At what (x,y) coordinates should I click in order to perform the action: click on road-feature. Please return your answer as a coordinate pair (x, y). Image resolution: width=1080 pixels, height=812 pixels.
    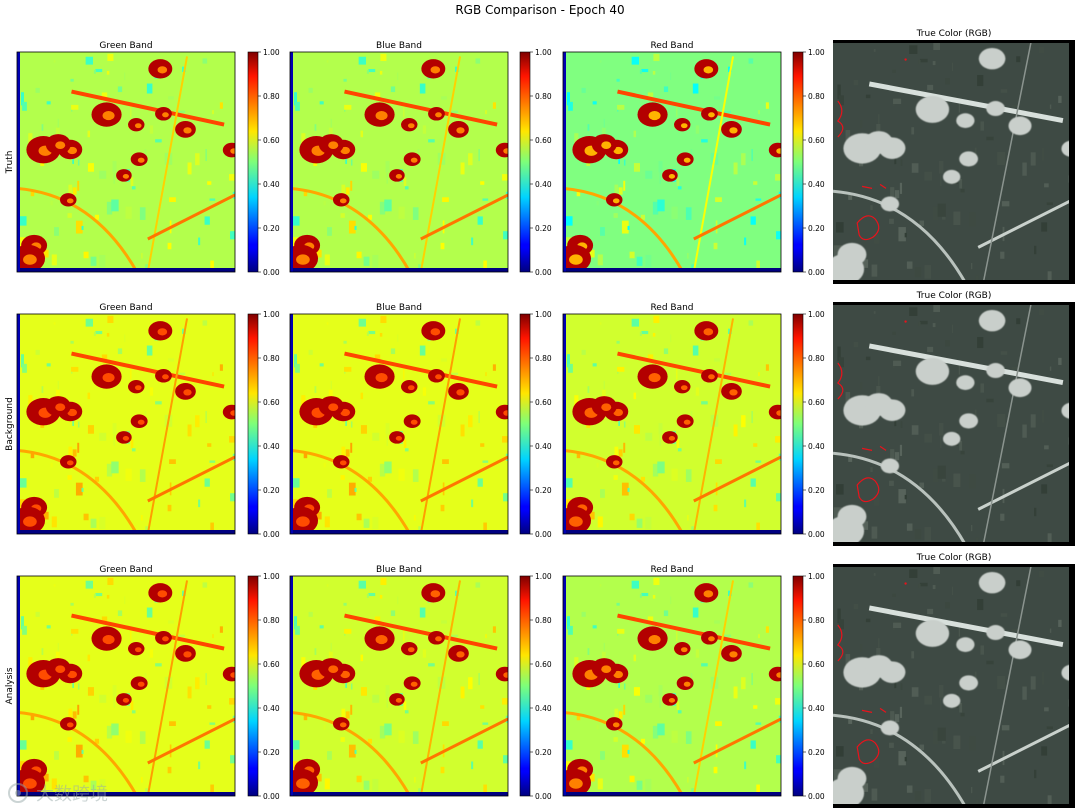
    Looking at the image, I should click on (900, 760).